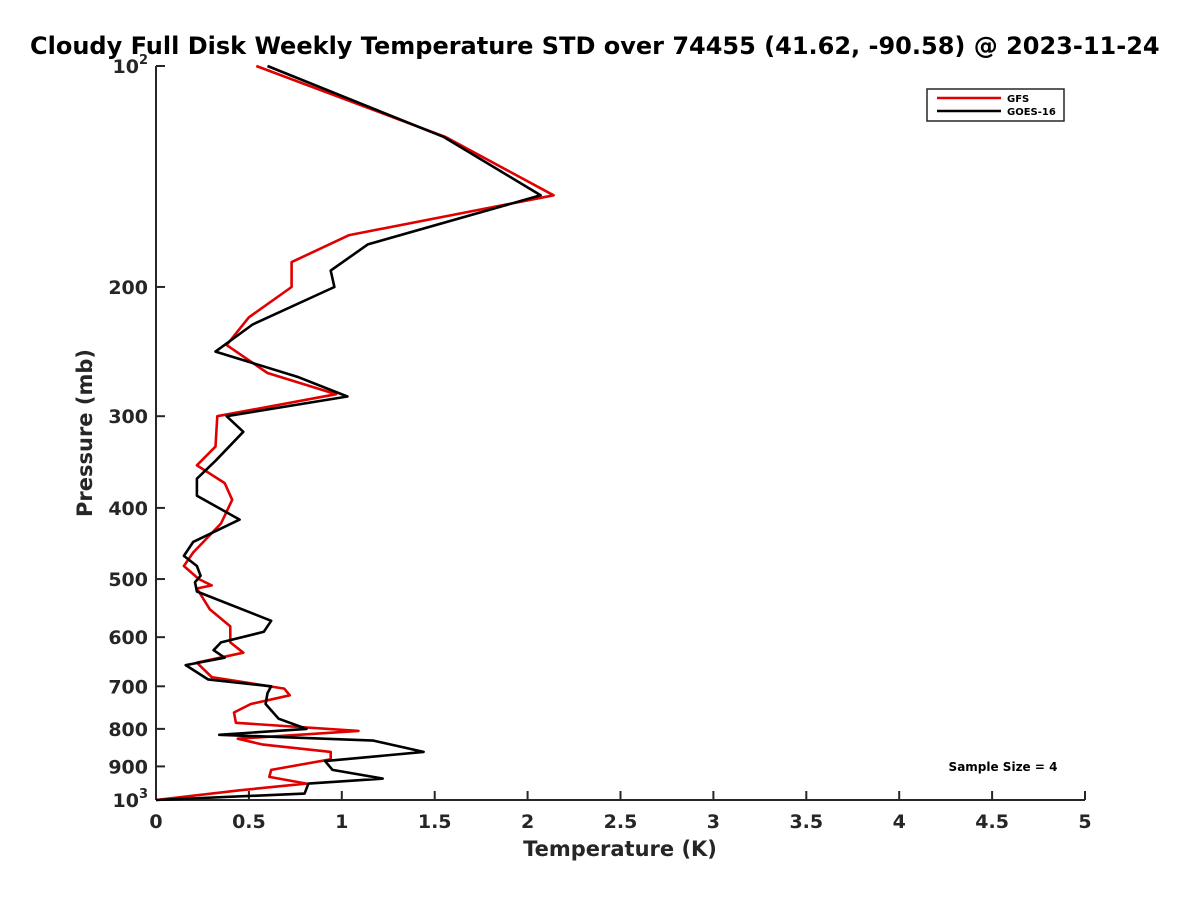  What do you see at coordinates (128, 767) in the screenshot?
I see `y-tick-label: 900` at bounding box center [128, 767].